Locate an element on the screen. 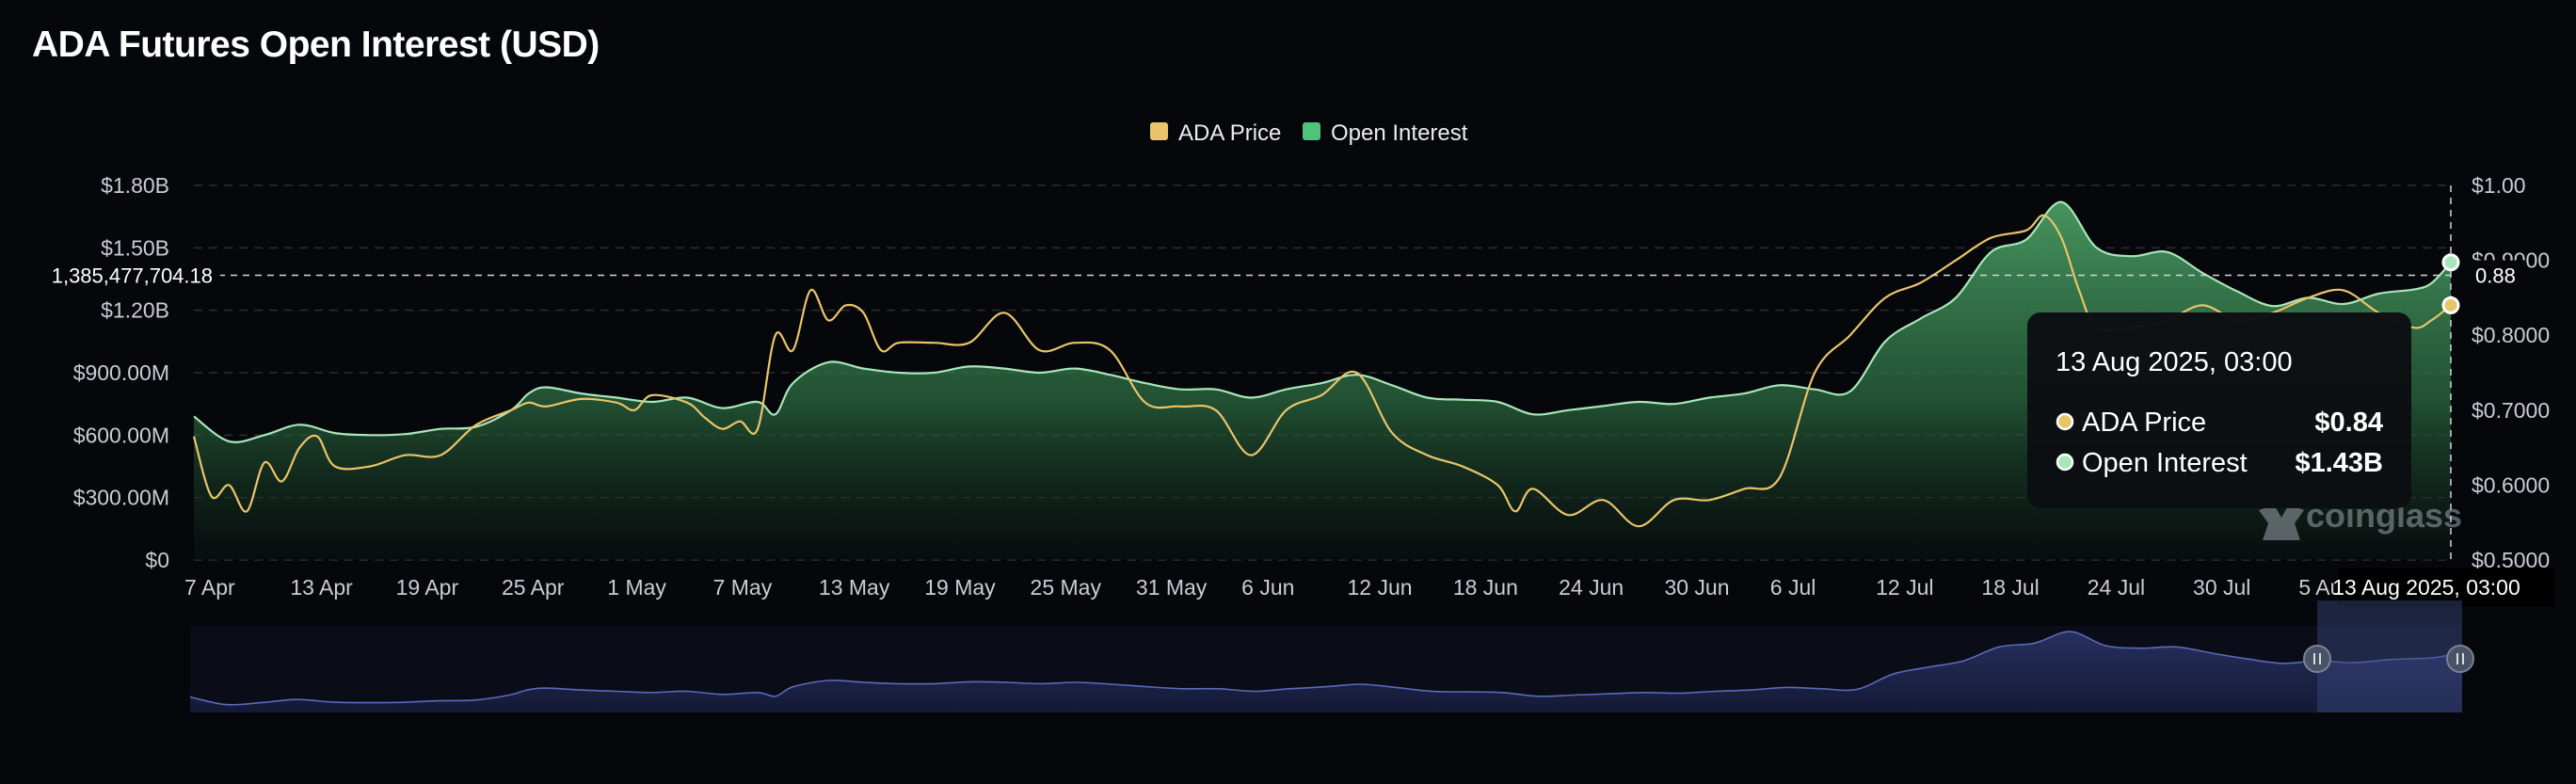  x-tick-label: 30 Jul is located at coordinates (2221, 587).